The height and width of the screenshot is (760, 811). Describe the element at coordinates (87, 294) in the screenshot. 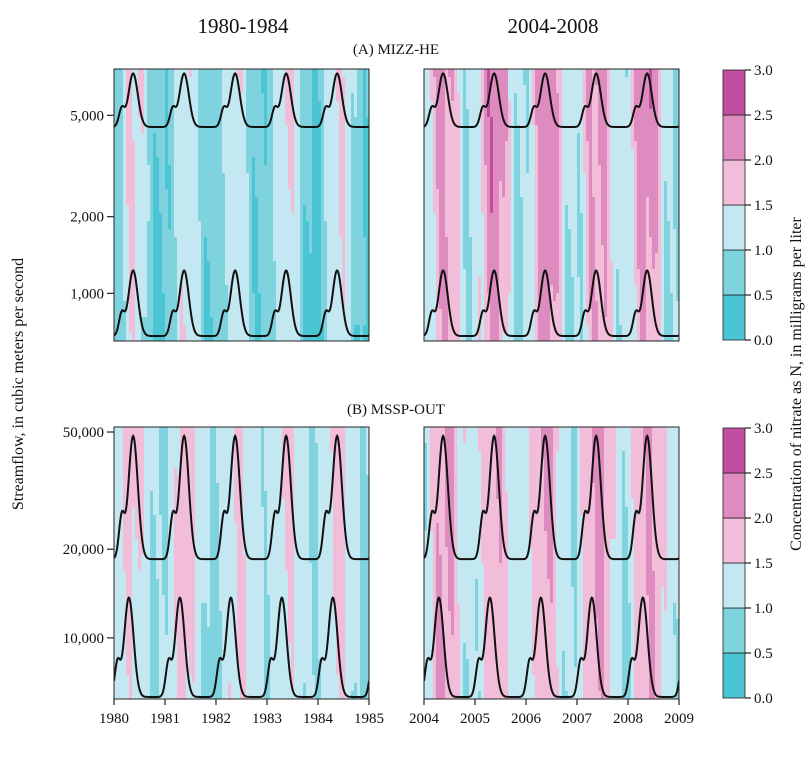

I see `y-tick-label: 1,000` at that location.